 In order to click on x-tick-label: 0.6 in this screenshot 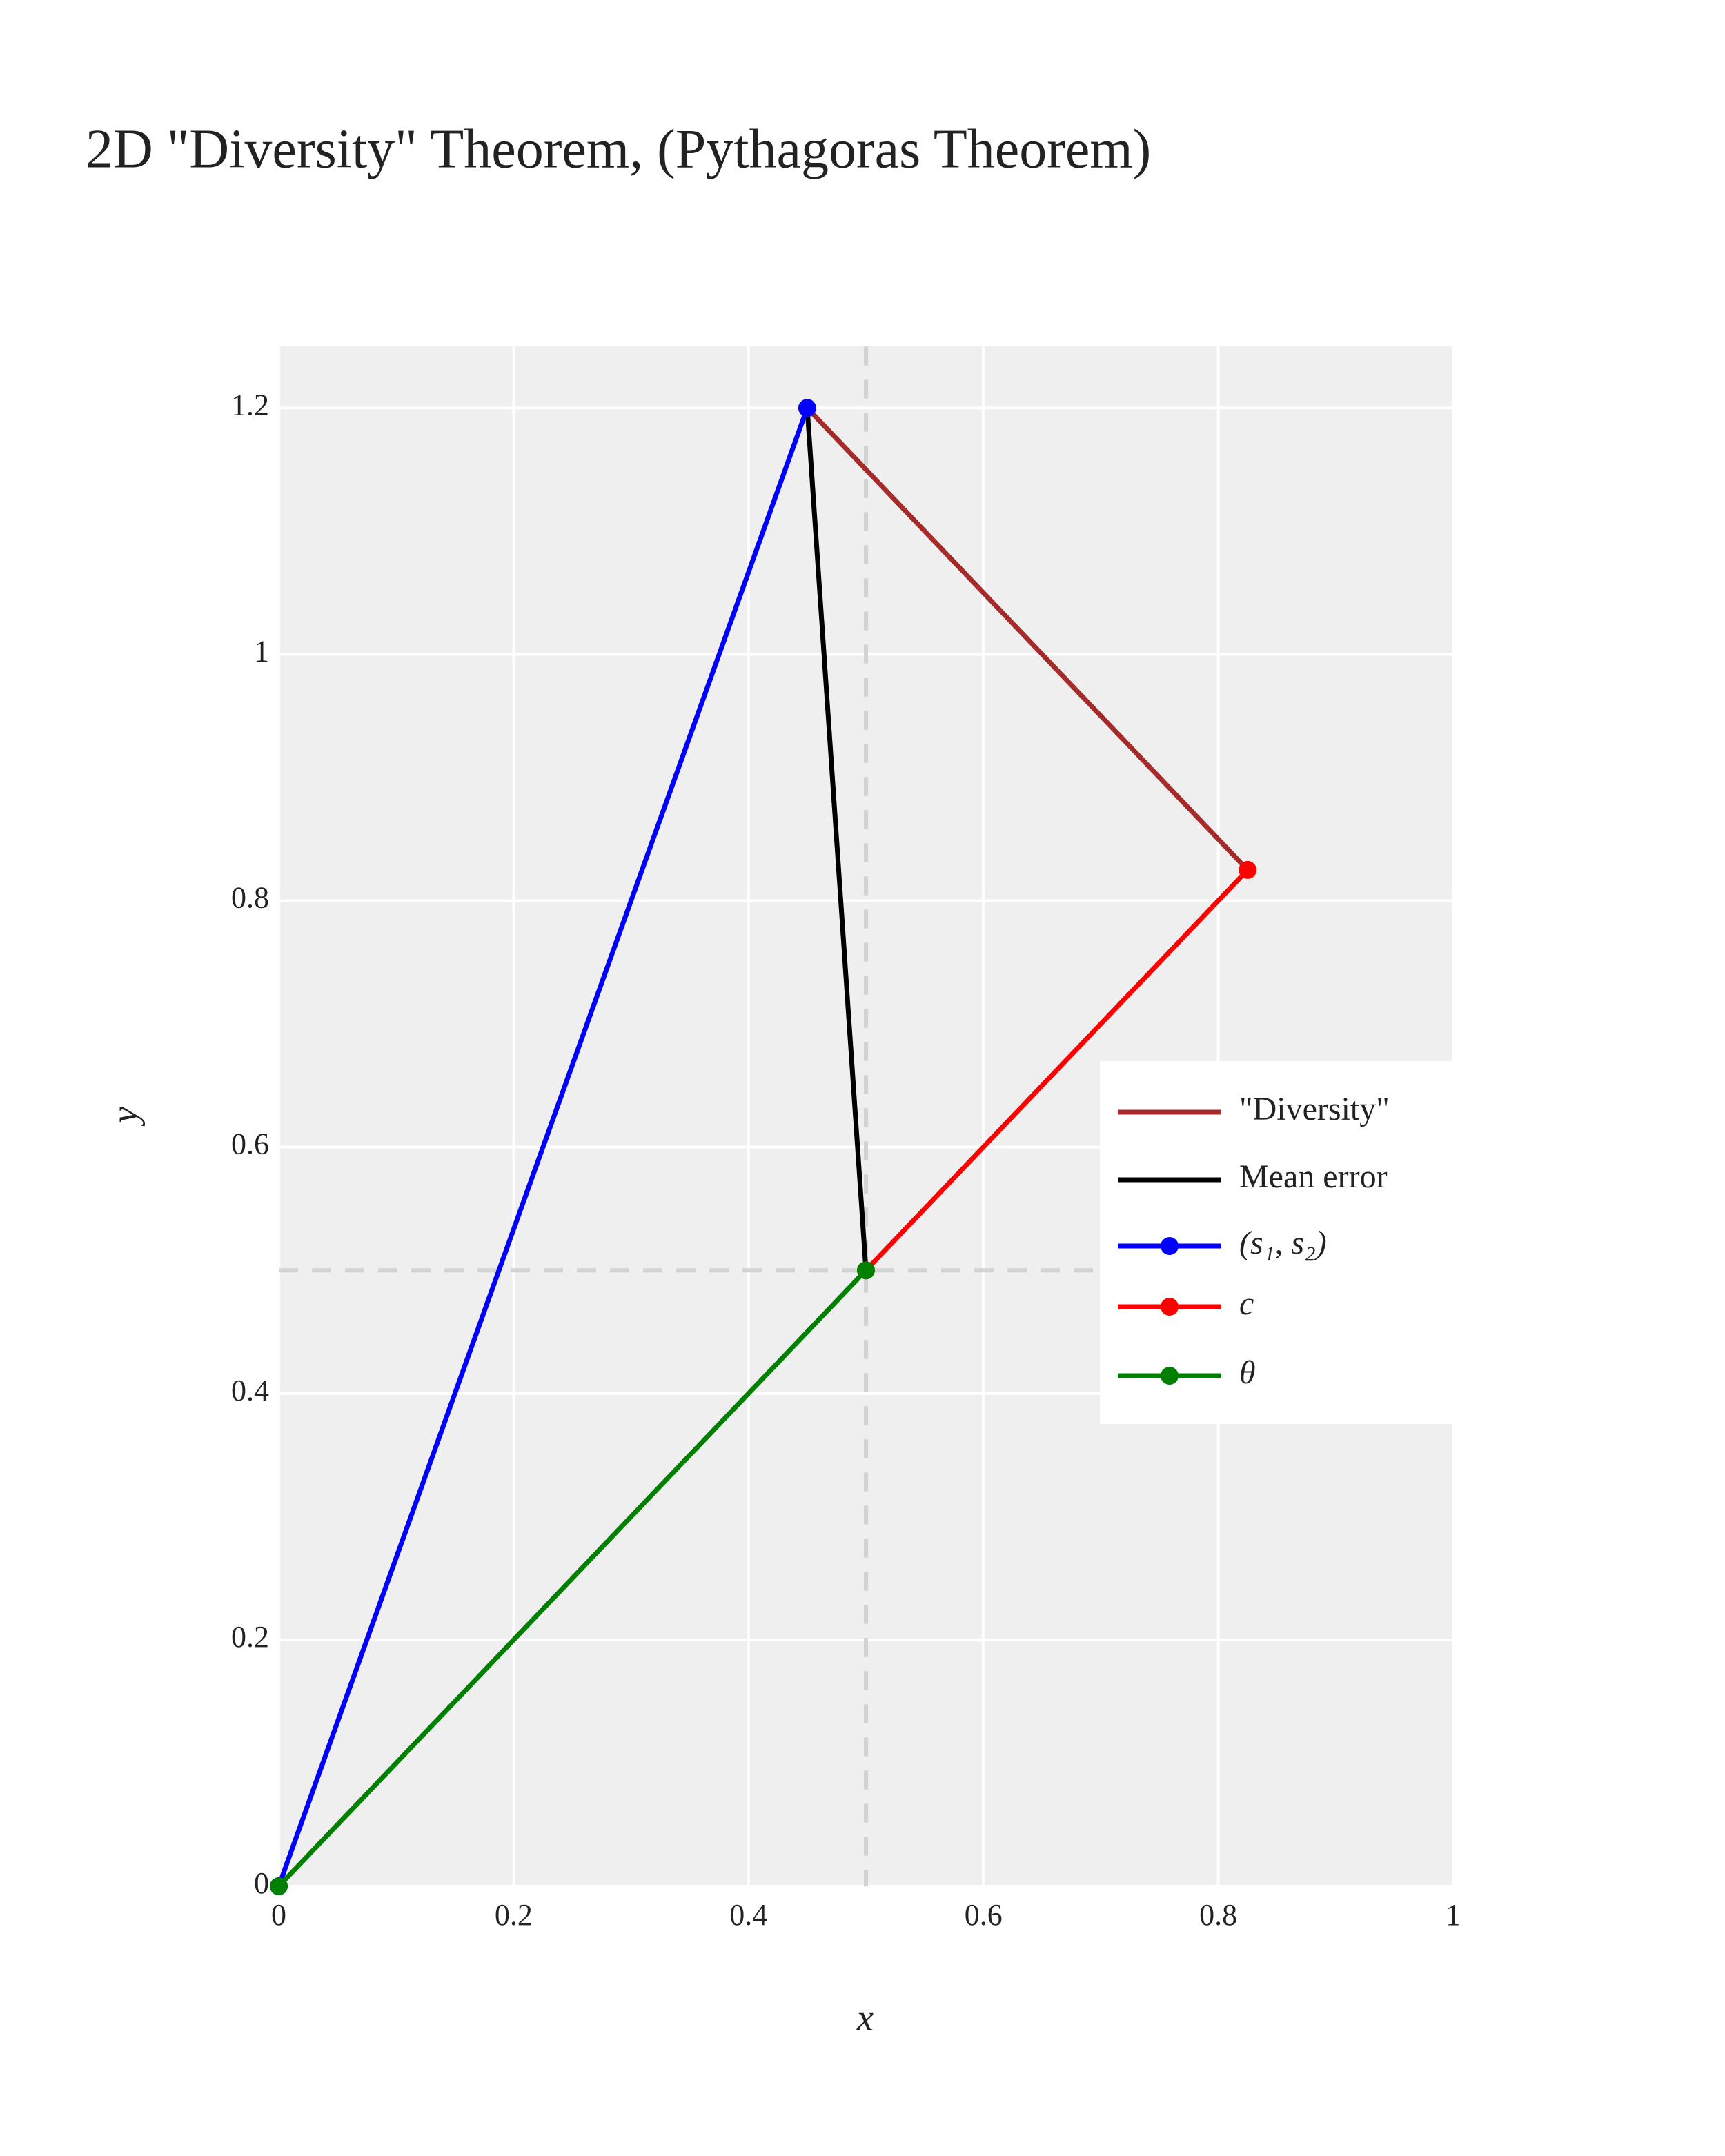, I will do `click(984, 1915)`.